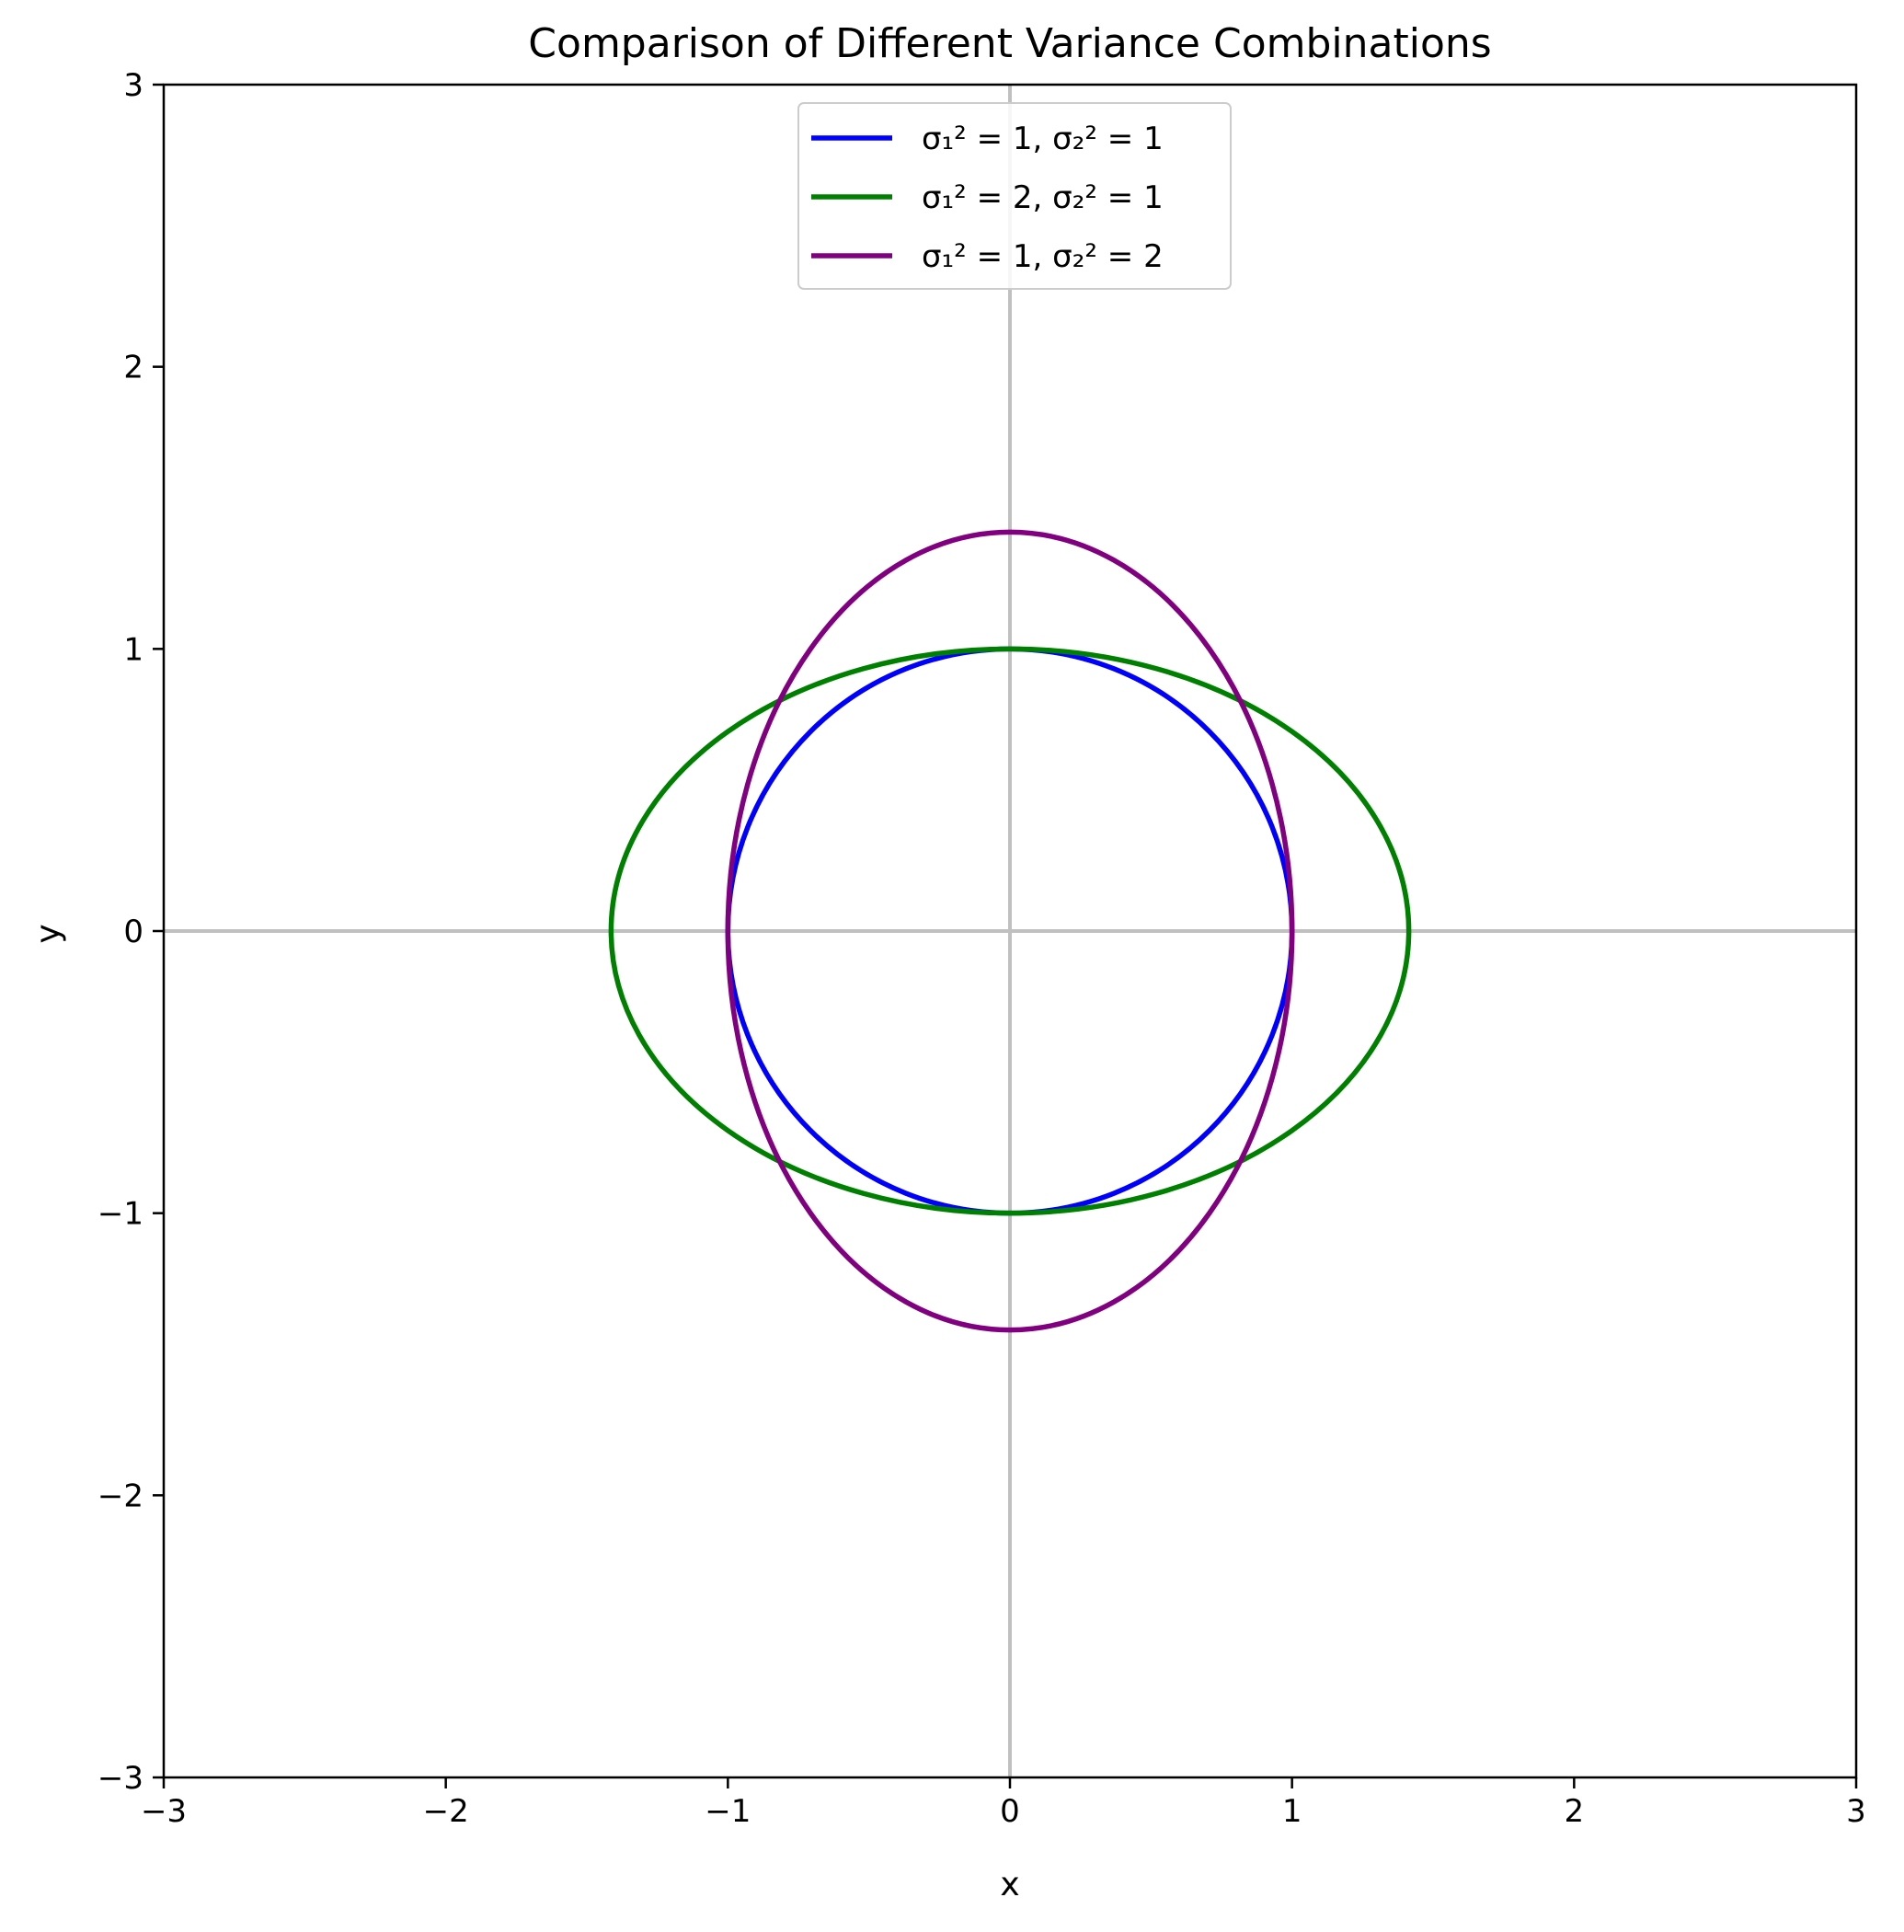 The width and height of the screenshot is (1904, 1932). What do you see at coordinates (1009, 1884) in the screenshot?
I see `x-axis-label: x` at bounding box center [1009, 1884].